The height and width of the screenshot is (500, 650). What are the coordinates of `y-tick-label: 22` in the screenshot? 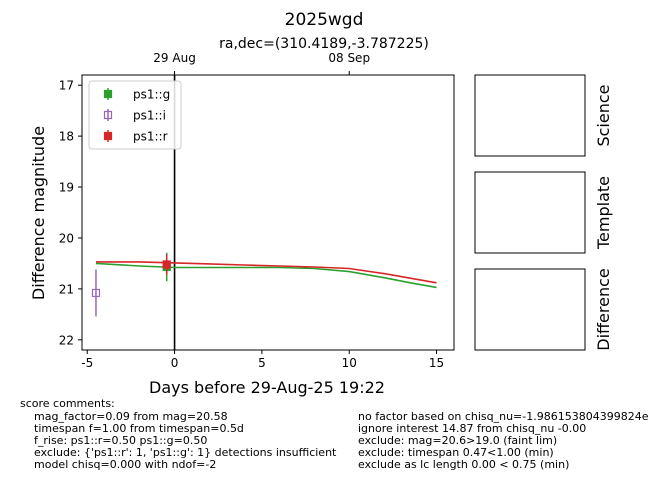 It's located at (66, 340).